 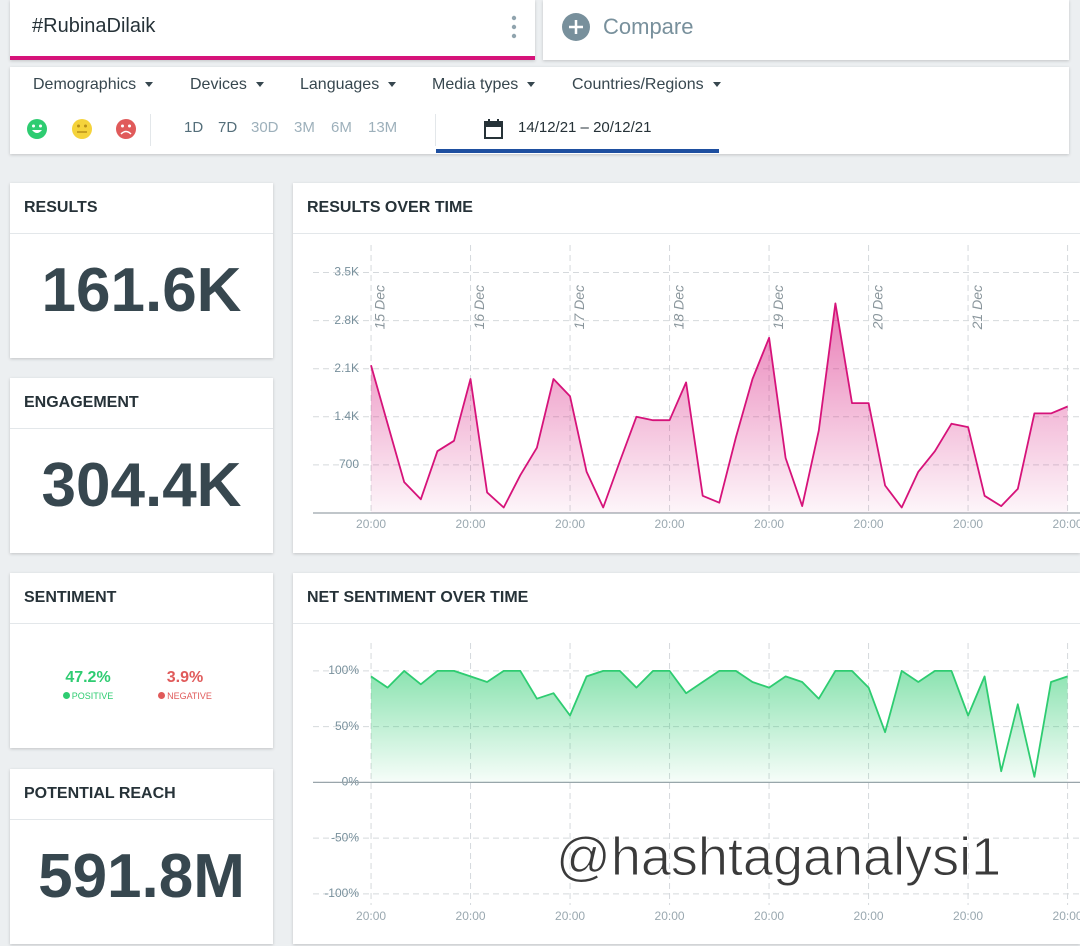 I want to click on date-label: 17 Dec, so click(x=579, y=307).